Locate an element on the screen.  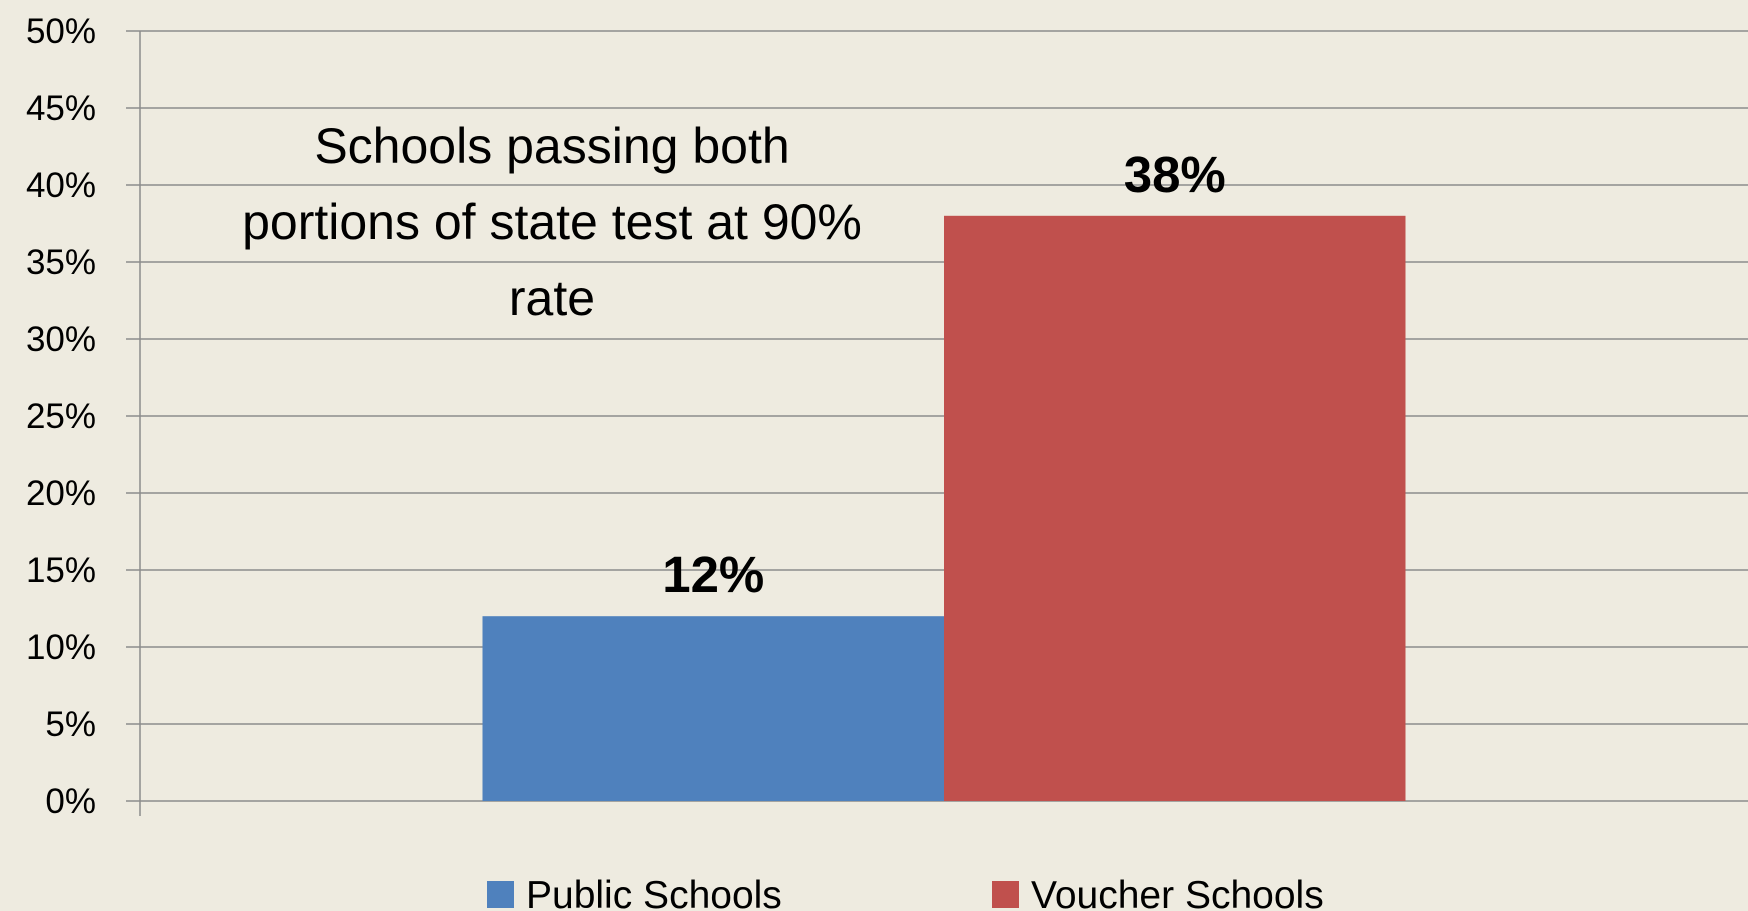
bar is located at coordinates (713, 708).